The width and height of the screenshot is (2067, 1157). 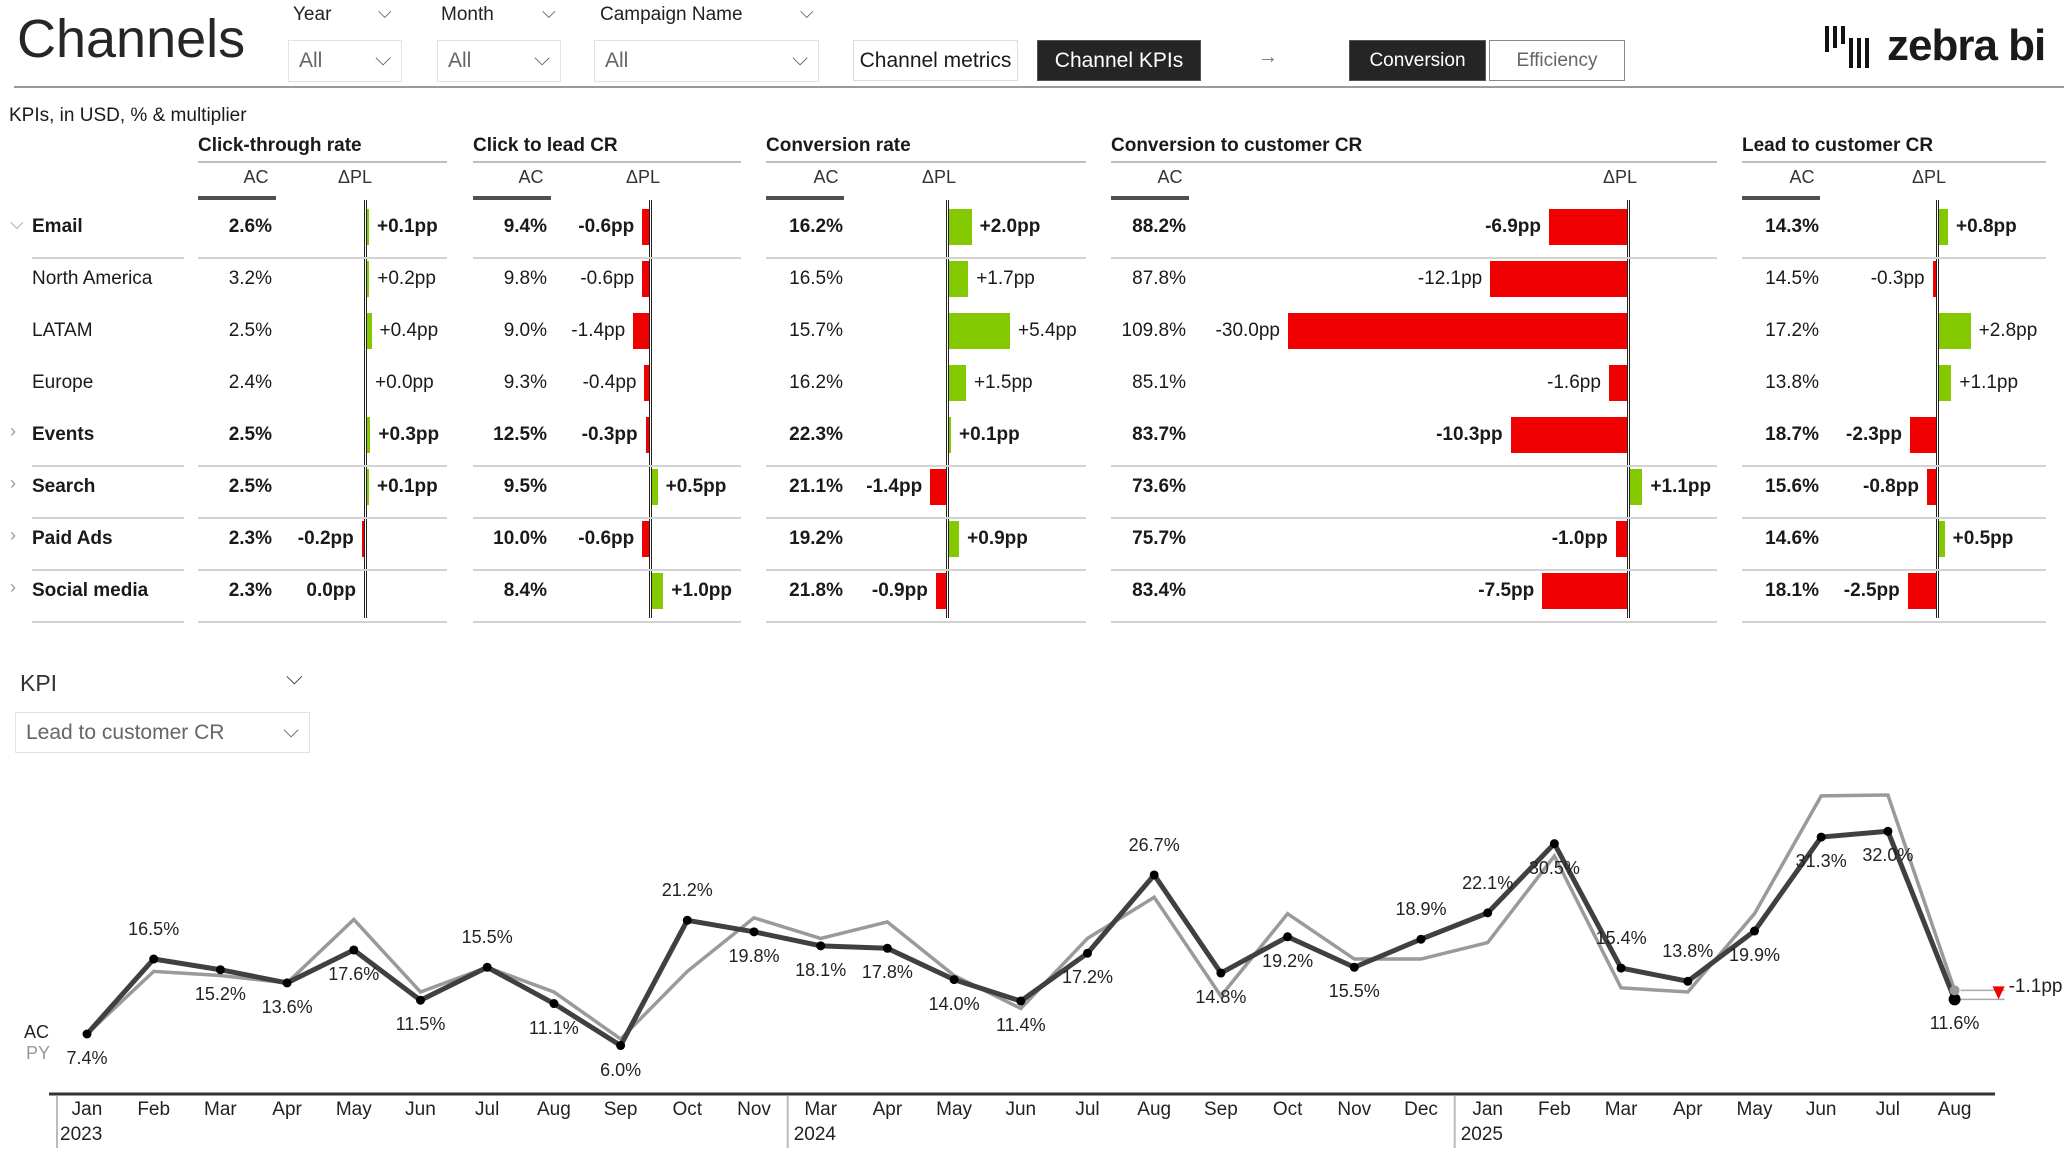 I want to click on row-label: Search, so click(x=64, y=486).